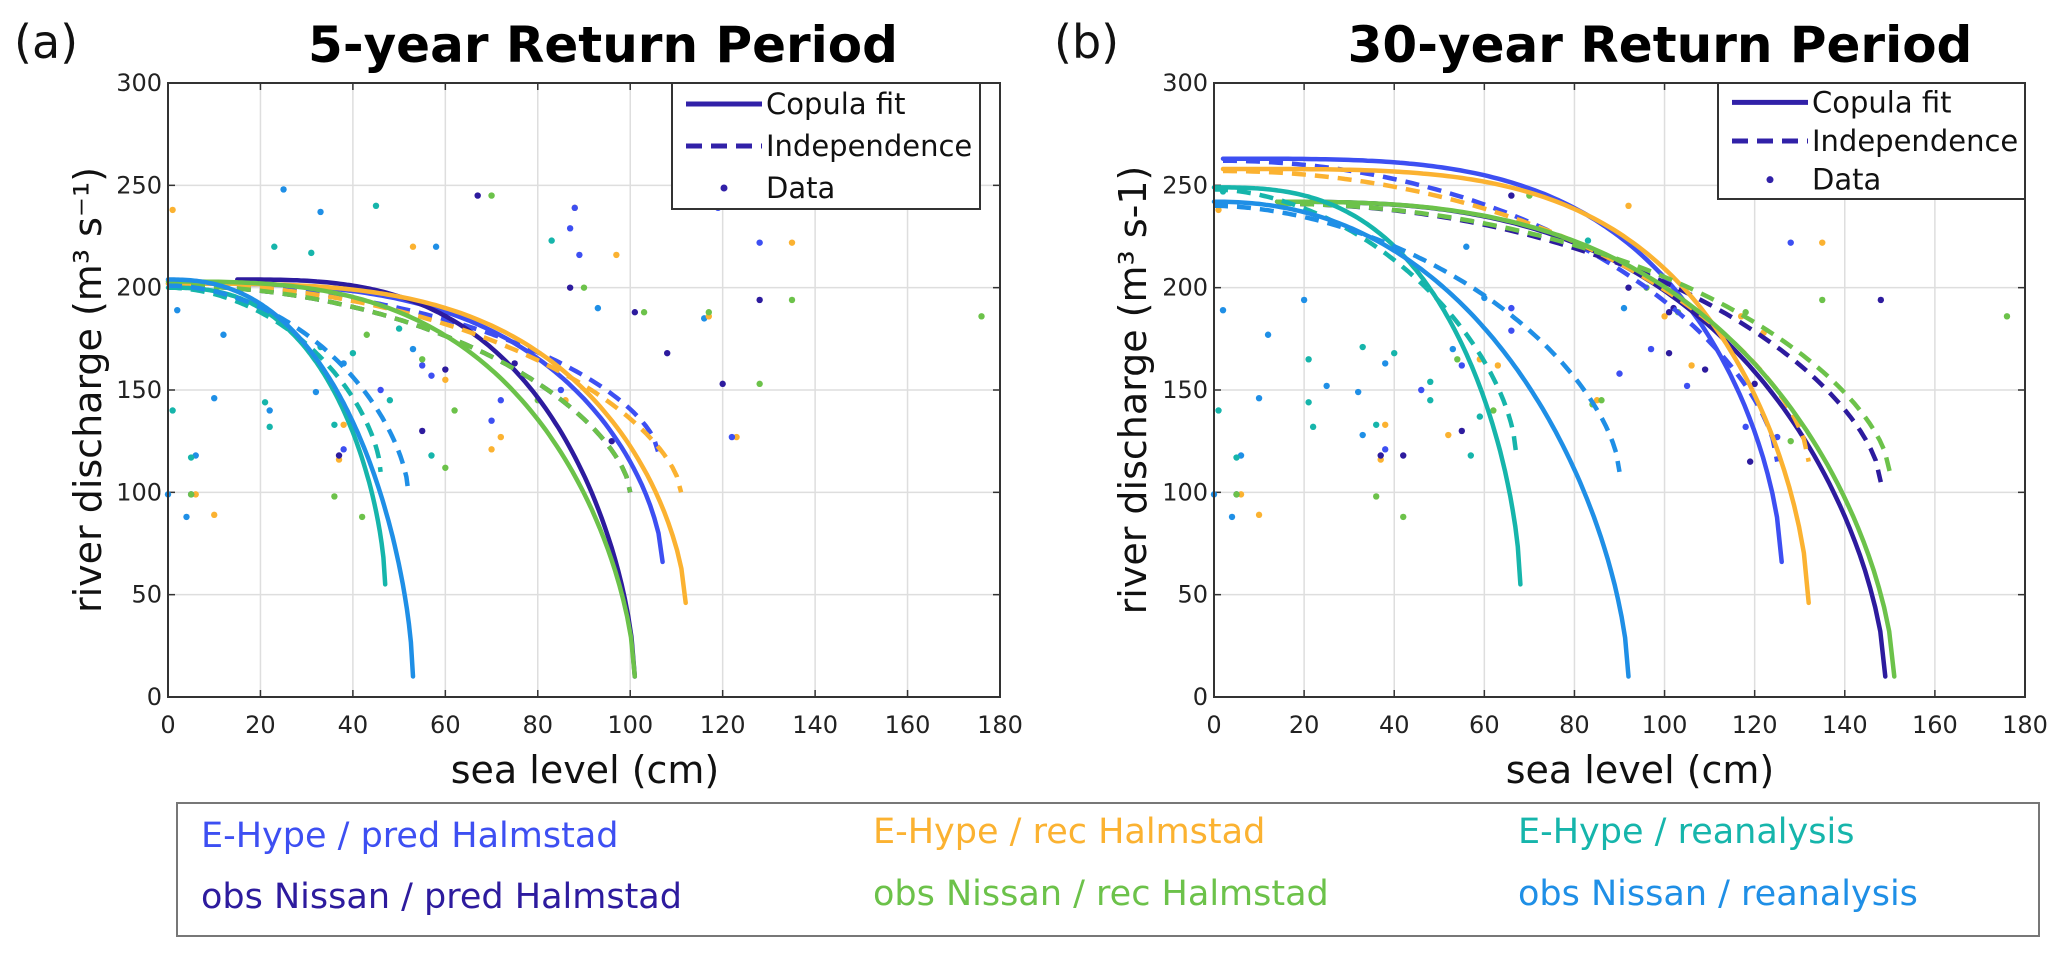 This screenshot has width=2067, height=954. Describe the element at coordinates (724, 188) in the screenshot. I see `legend-dot-icon` at that location.